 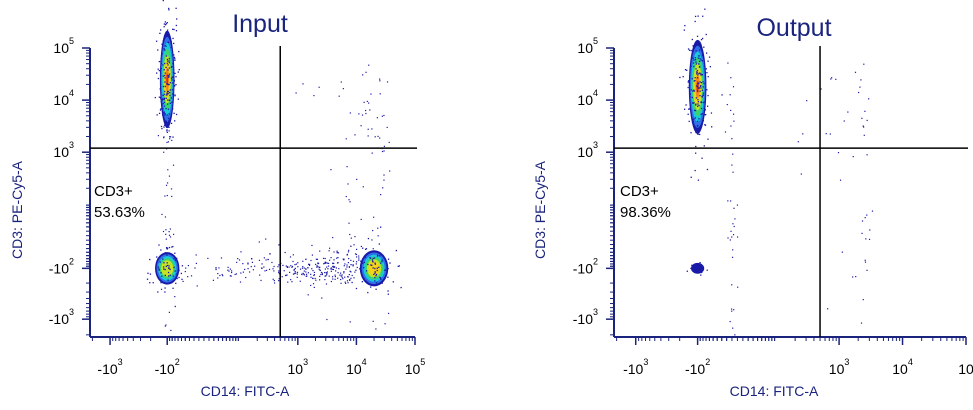 What do you see at coordinates (61, 266) in the screenshot?
I see `y-tick-label: -102` at bounding box center [61, 266].